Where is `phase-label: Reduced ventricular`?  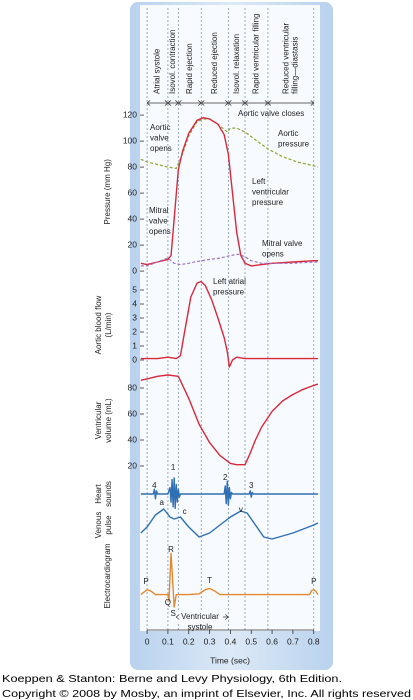 phase-label: Reduced ventricular is located at coordinates (285, 58).